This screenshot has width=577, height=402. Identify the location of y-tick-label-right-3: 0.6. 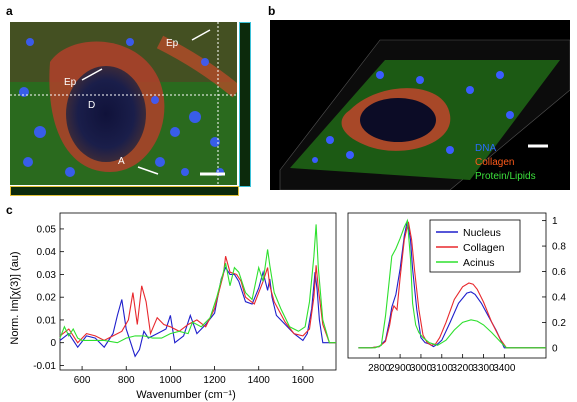
(559, 272).